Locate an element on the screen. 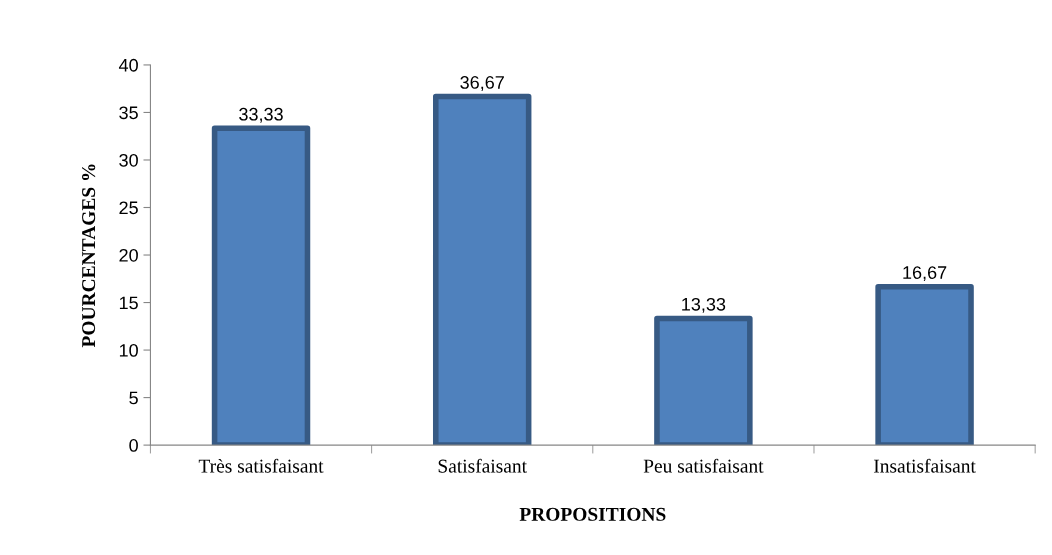  data-label: 13,33 is located at coordinates (704, 305).